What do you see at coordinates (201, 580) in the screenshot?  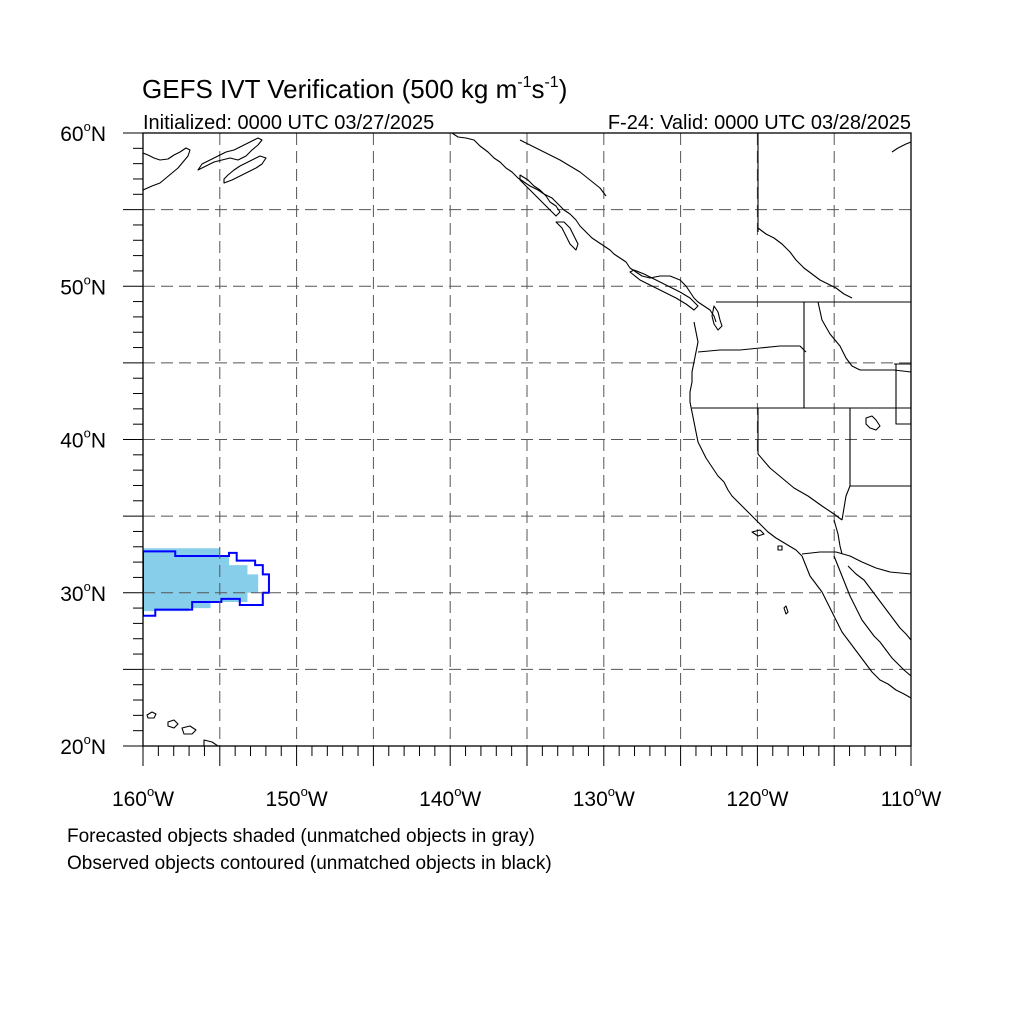 I see `forecast-object-shaded` at bounding box center [201, 580].